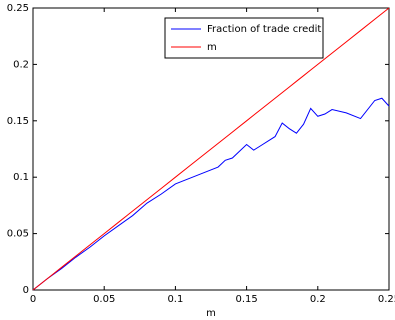 The width and height of the screenshot is (395, 320). Describe the element at coordinates (18, 8) in the screenshot. I see `y-tick-label: 0.25` at that location.